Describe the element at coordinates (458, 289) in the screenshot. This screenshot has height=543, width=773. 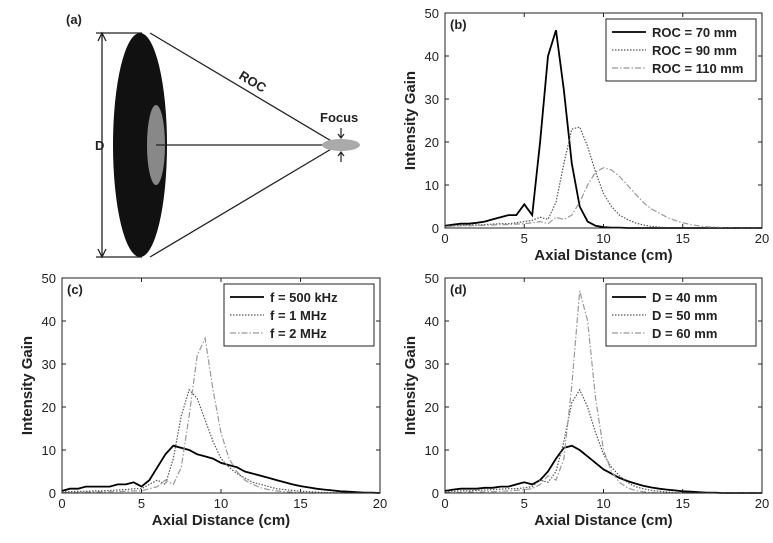
I see `panel-label: (d)` at that location.